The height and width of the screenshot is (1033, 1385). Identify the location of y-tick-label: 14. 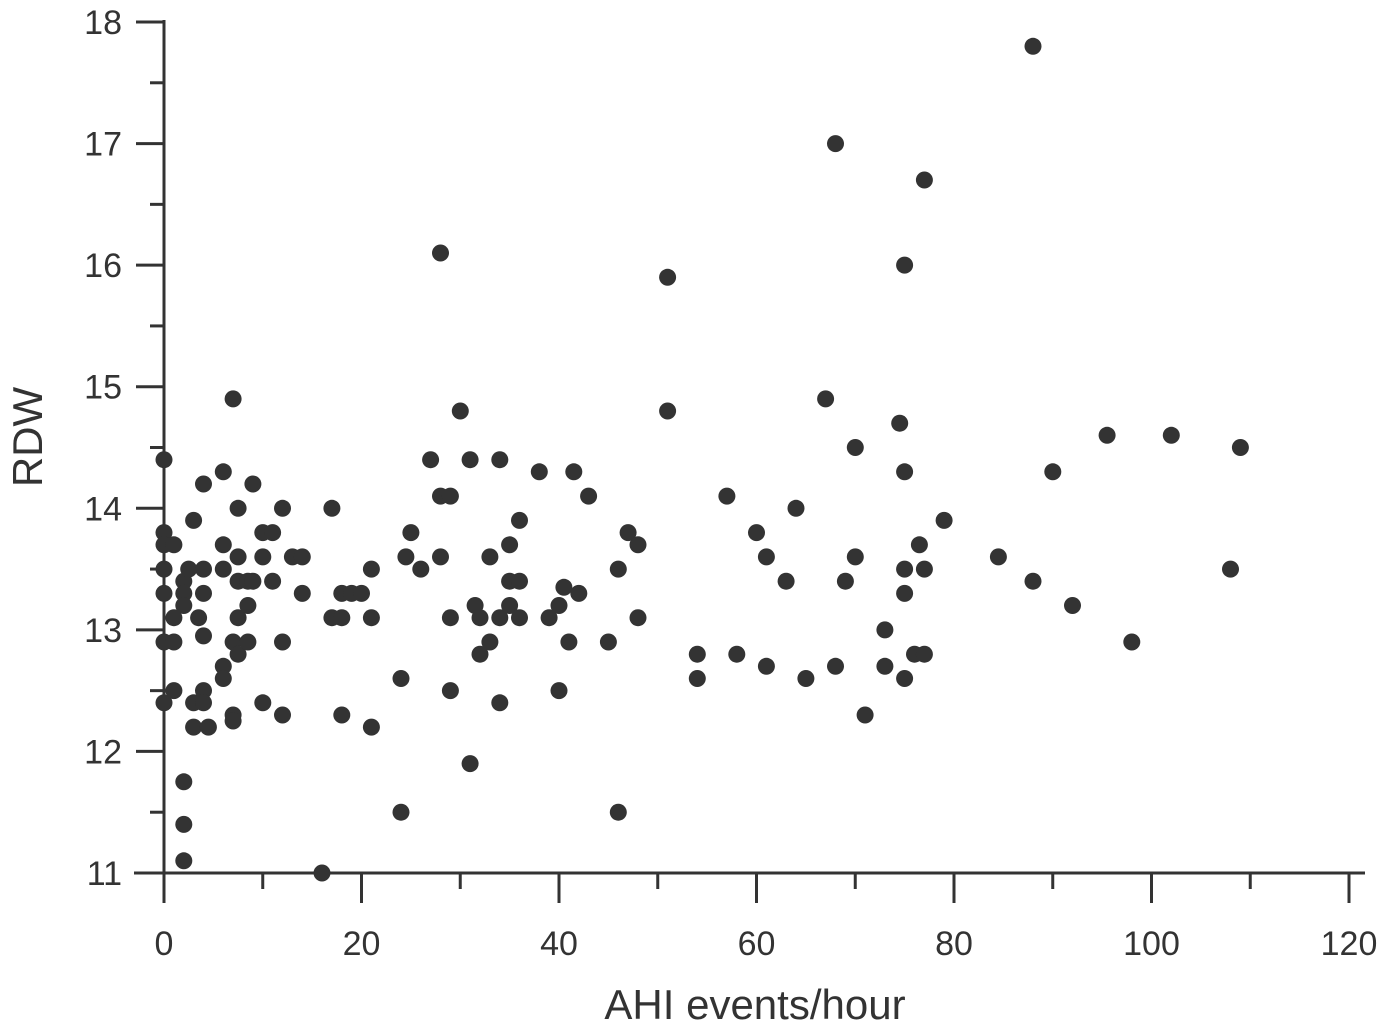
(103, 509).